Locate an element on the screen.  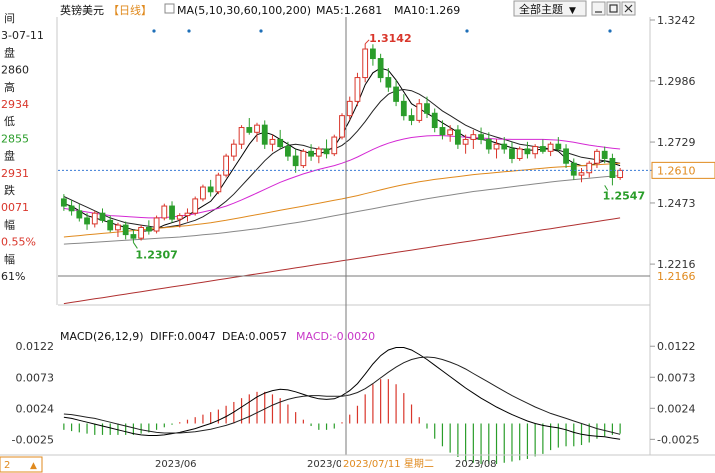
ref-price-box is located at coordinates (683, 276).